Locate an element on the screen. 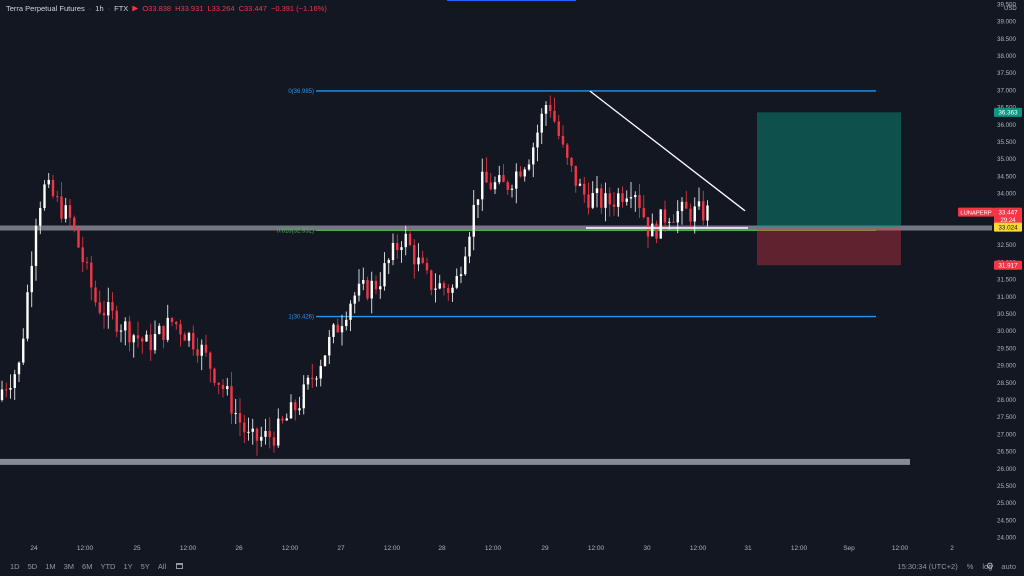 The image size is (1024, 576). price-axis-tick: 24.500 is located at coordinates (1006, 520).